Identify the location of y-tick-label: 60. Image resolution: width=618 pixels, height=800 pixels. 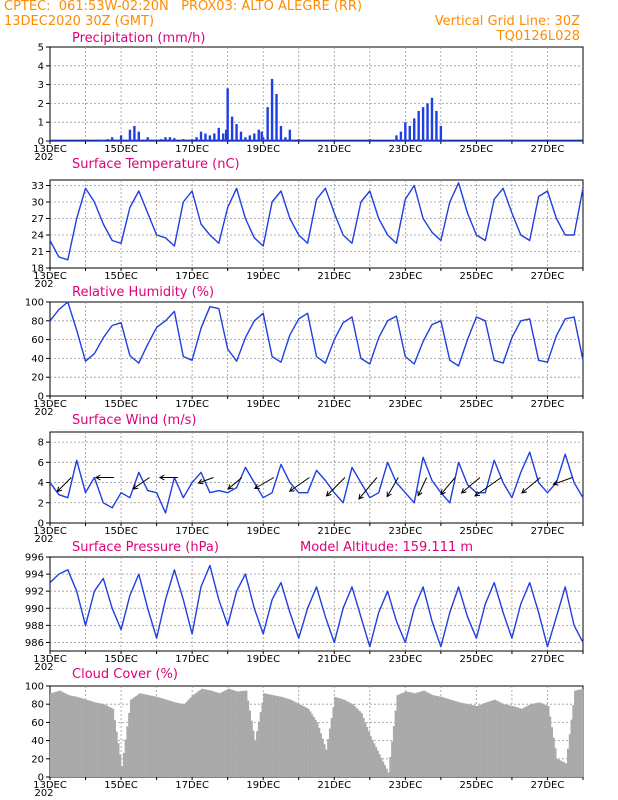
(37, 723).